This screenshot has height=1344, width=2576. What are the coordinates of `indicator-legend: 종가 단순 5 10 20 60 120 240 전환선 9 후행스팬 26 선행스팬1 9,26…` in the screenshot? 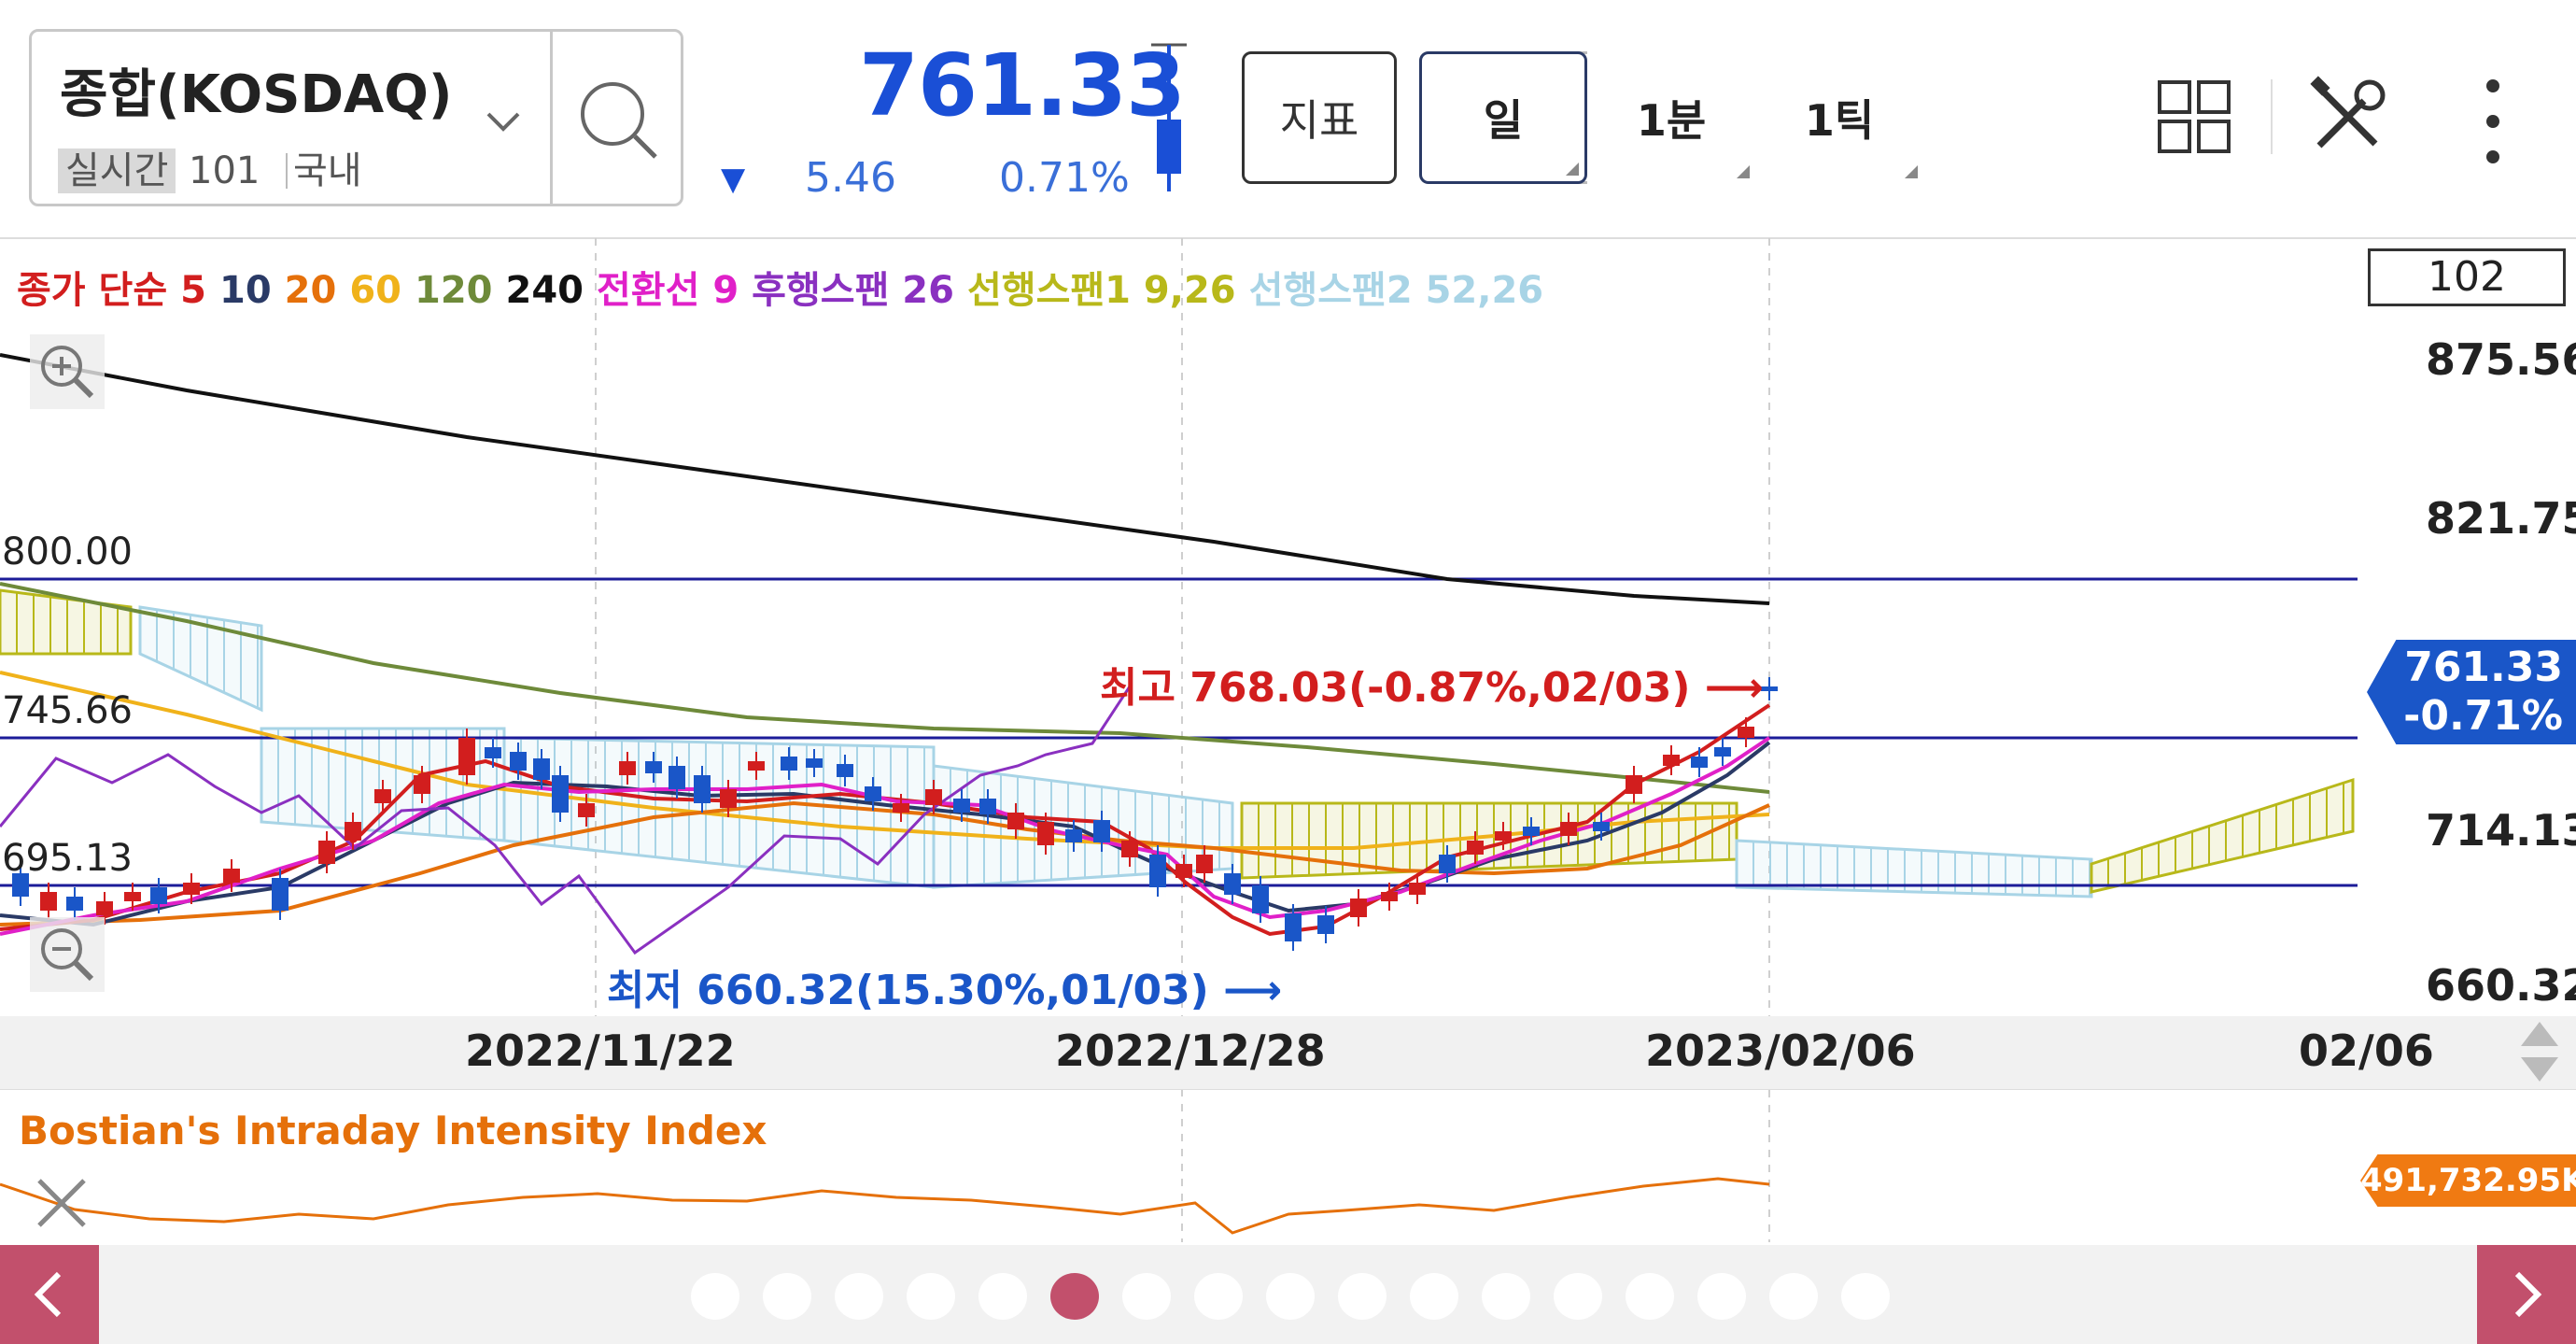 It's located at (787, 287).